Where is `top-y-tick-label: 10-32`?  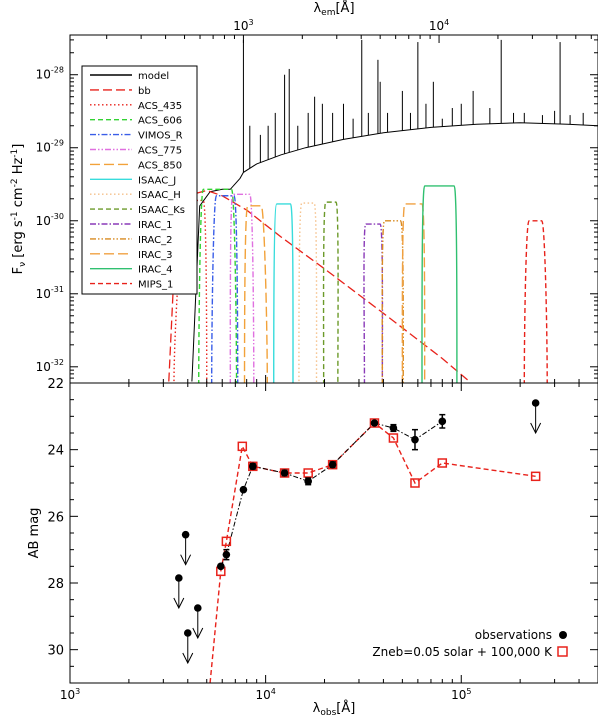
top-y-tick-label: 10-32 is located at coordinates (50, 366).